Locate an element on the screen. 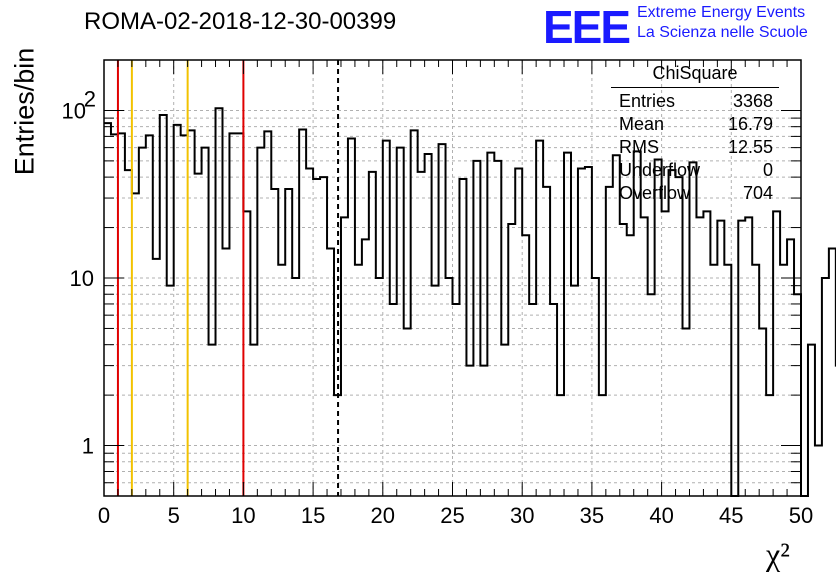 This screenshot has height=573, width=836. x-tick-label: 5 is located at coordinates (174, 515).